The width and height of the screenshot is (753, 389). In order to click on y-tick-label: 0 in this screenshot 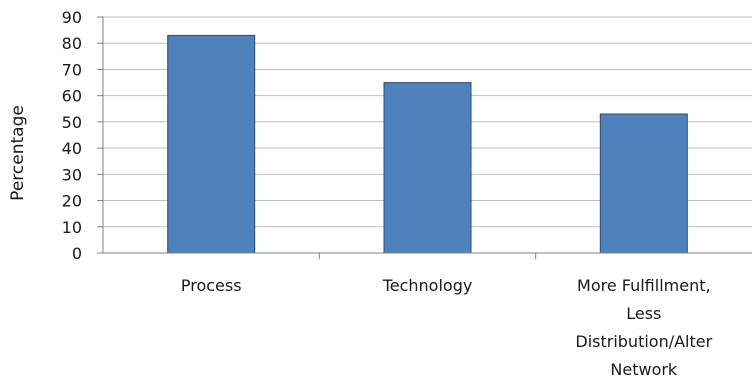, I will do `click(77, 253)`.